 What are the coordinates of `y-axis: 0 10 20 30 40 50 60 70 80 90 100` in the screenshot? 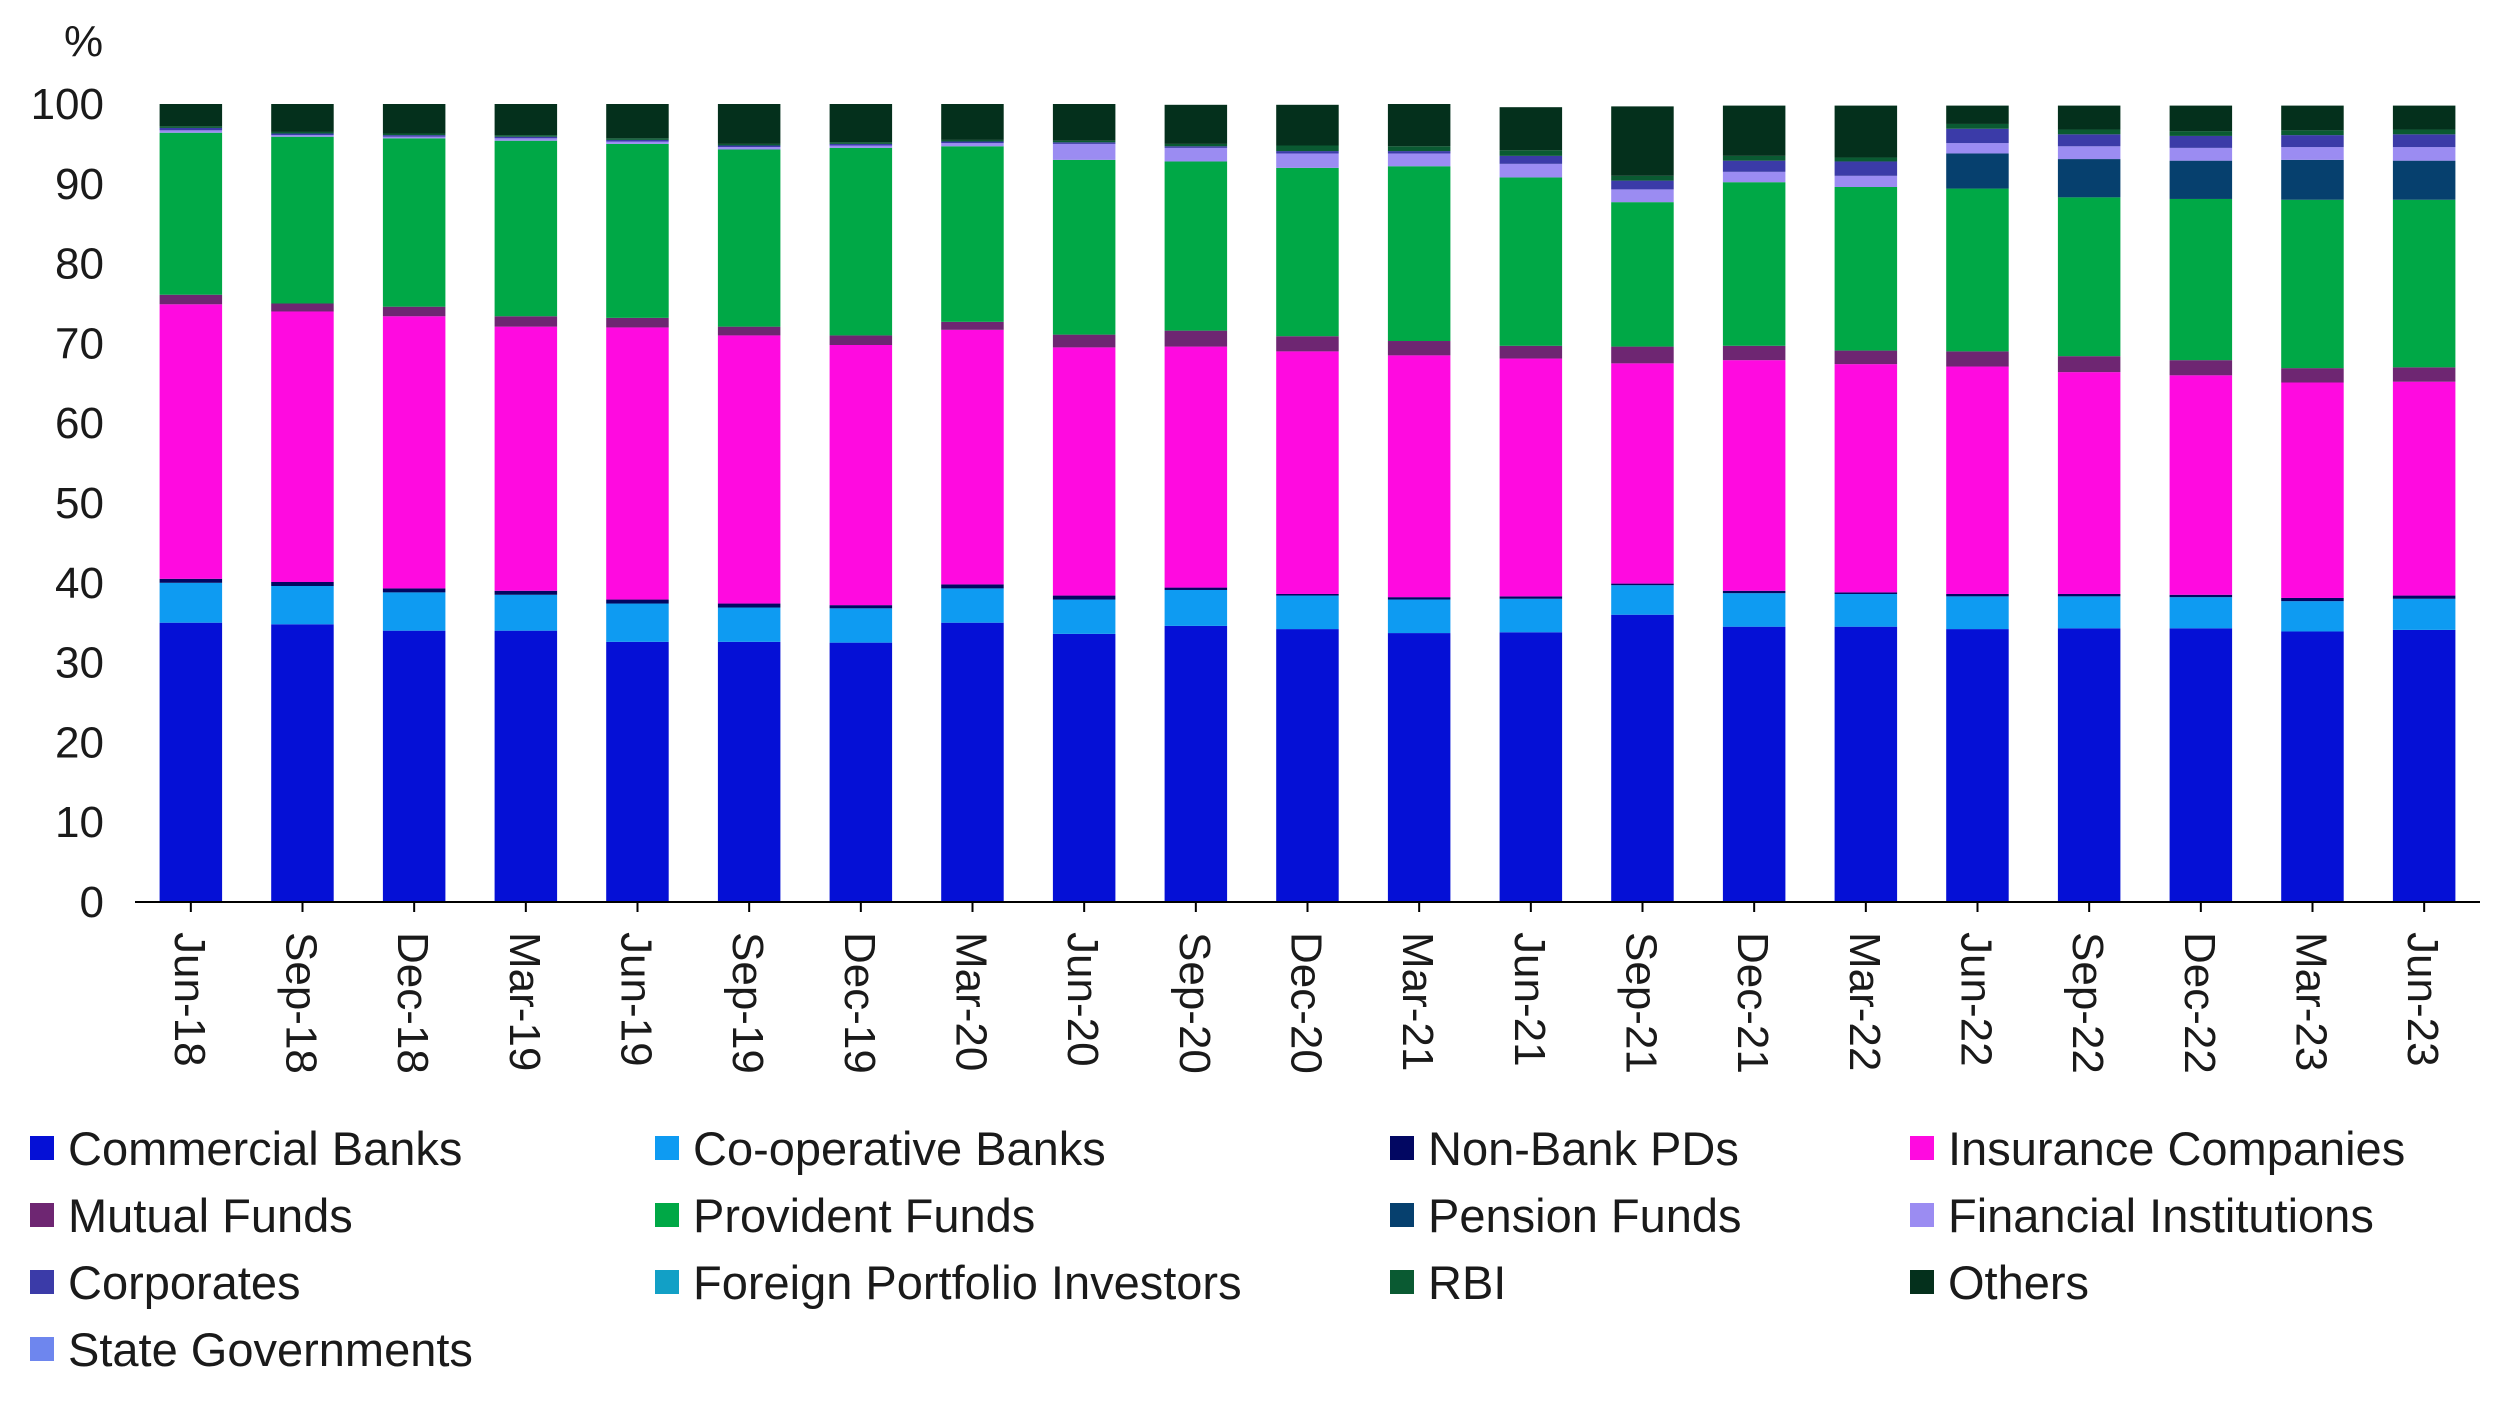 It's located at (67, 503).